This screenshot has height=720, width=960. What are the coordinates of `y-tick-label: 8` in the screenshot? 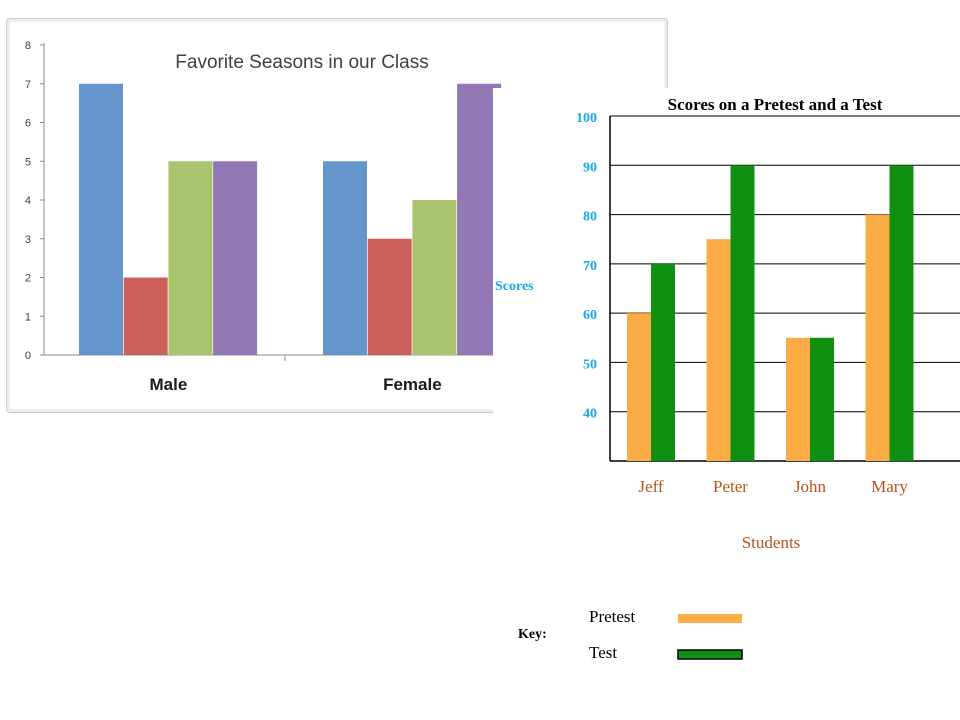 It's located at (28, 46).